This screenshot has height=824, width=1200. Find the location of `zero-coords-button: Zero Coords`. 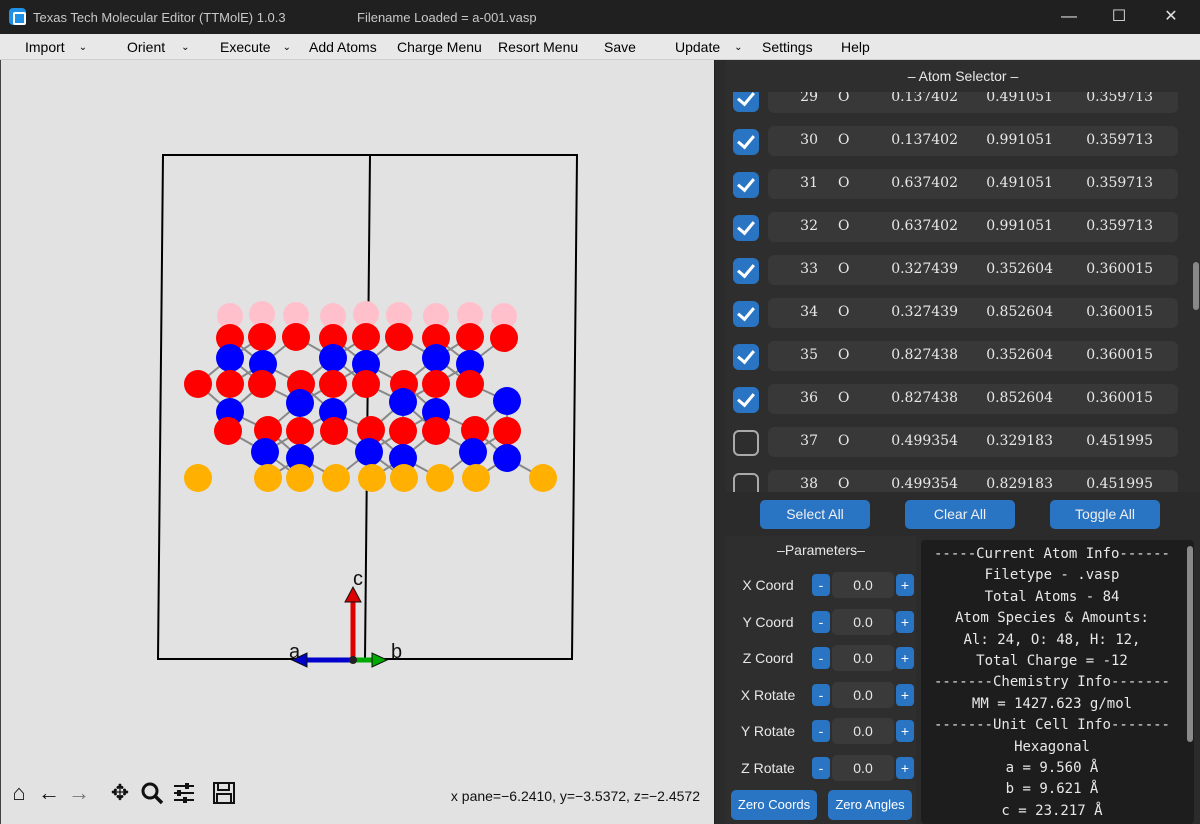

zero-coords-button: Zero Coords is located at coordinates (774, 805).